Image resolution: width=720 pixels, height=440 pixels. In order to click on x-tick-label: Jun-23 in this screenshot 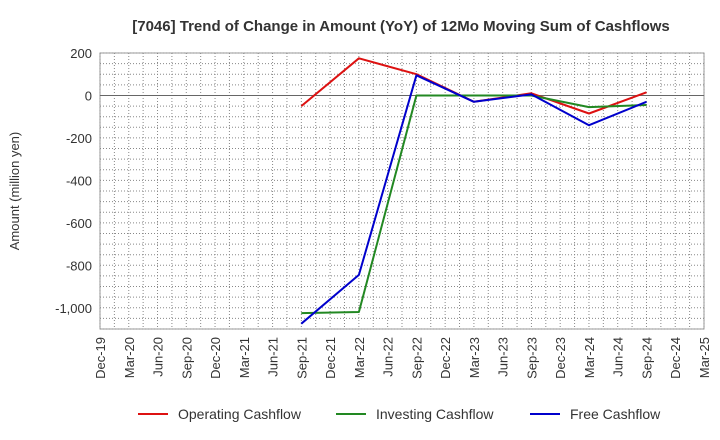, I will do `click(503, 357)`.